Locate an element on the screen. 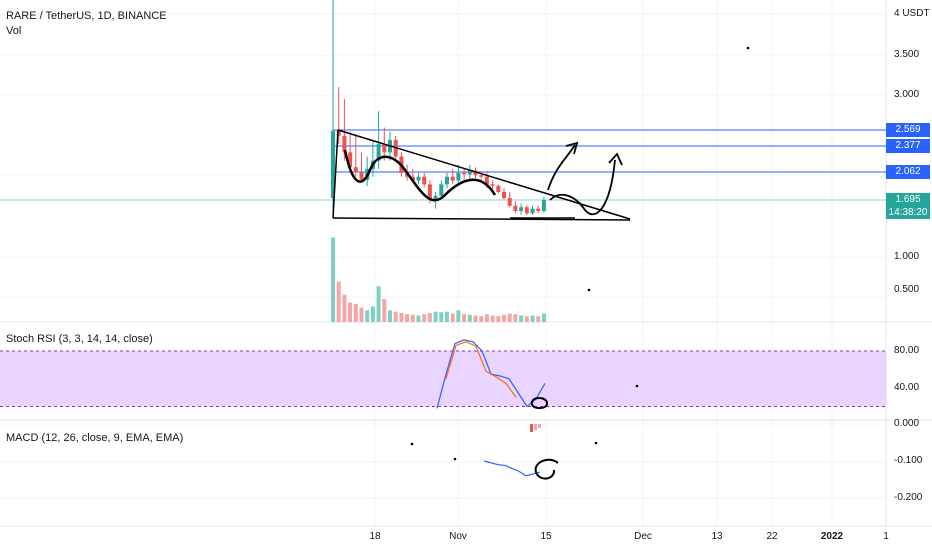  wave-drawing is located at coordinates (420, 175).